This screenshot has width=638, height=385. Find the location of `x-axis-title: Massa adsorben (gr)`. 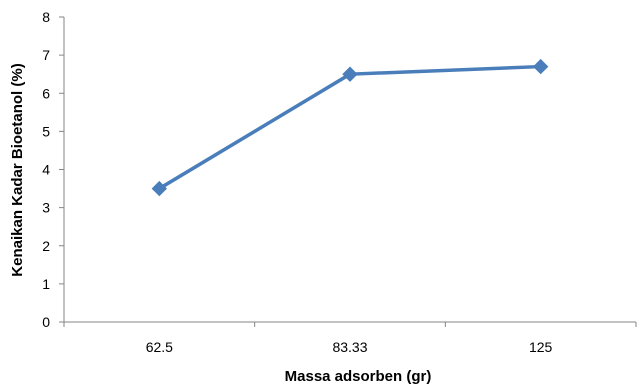

x-axis-title: Massa adsorben (gr) is located at coordinates (358, 376).